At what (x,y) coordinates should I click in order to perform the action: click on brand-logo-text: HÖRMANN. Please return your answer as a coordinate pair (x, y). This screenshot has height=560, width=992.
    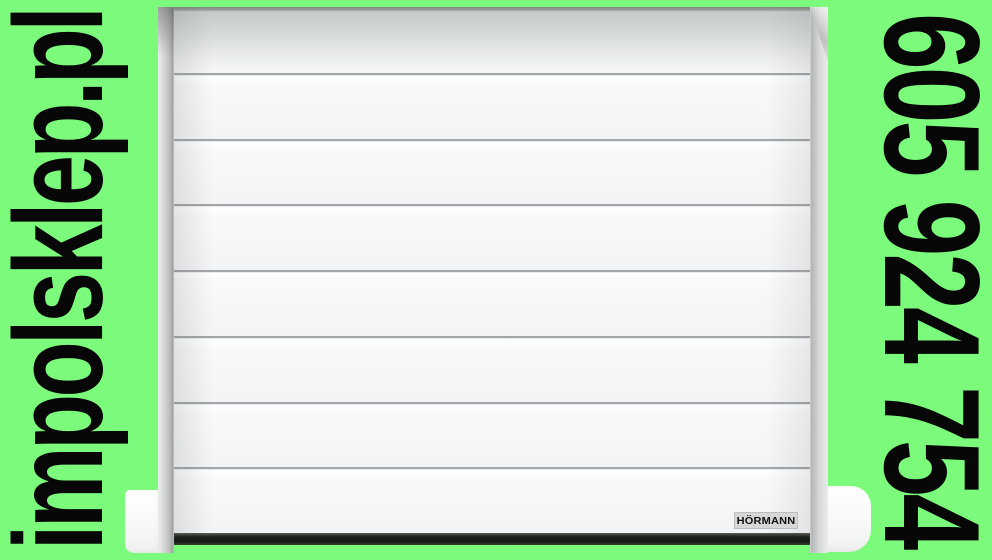
    Looking at the image, I should click on (766, 520).